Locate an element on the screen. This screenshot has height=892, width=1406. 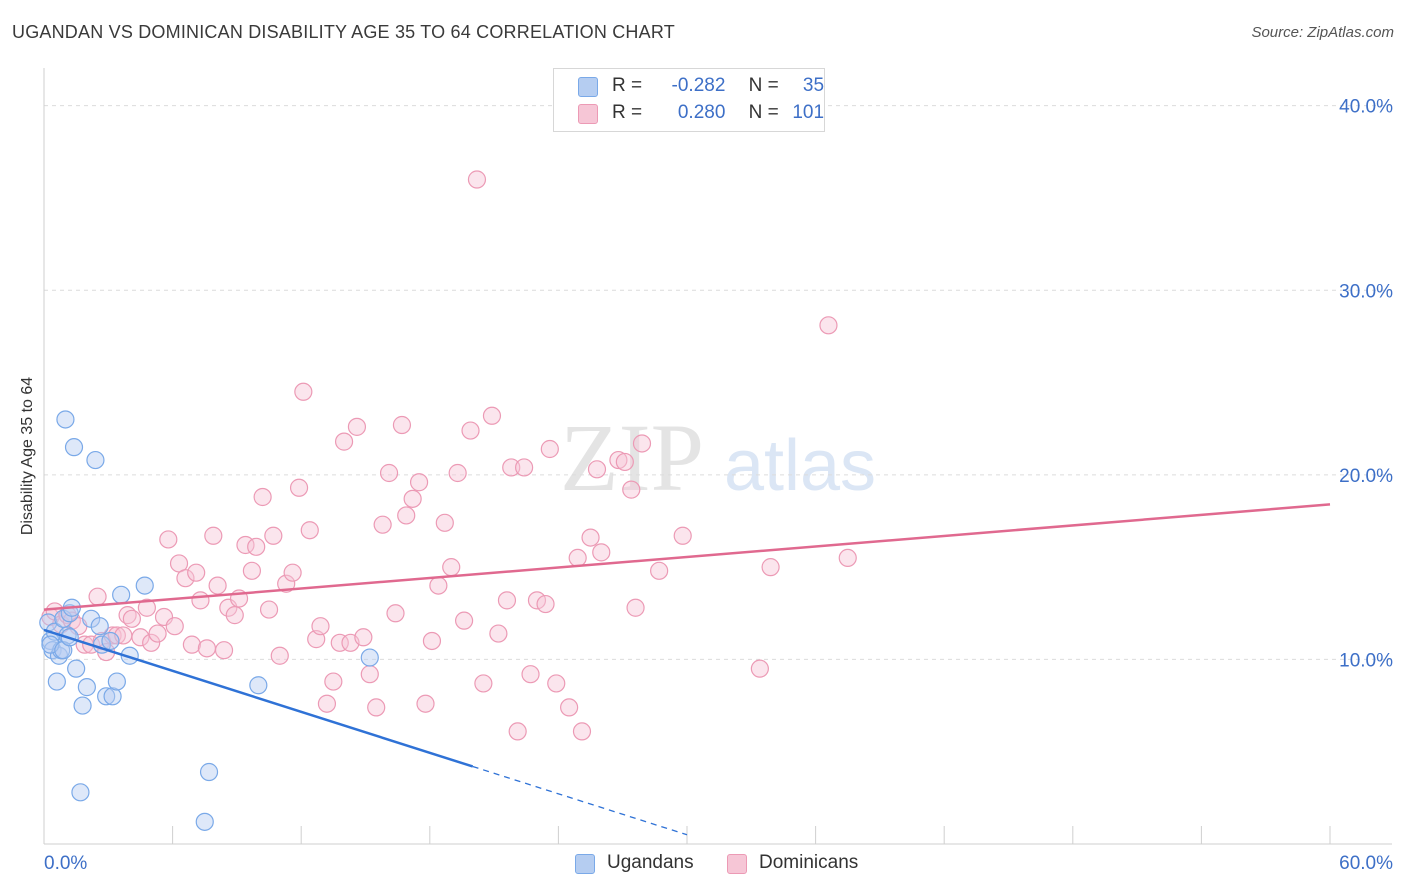
ugandans-trend-extension is located at coordinates (580, 800).